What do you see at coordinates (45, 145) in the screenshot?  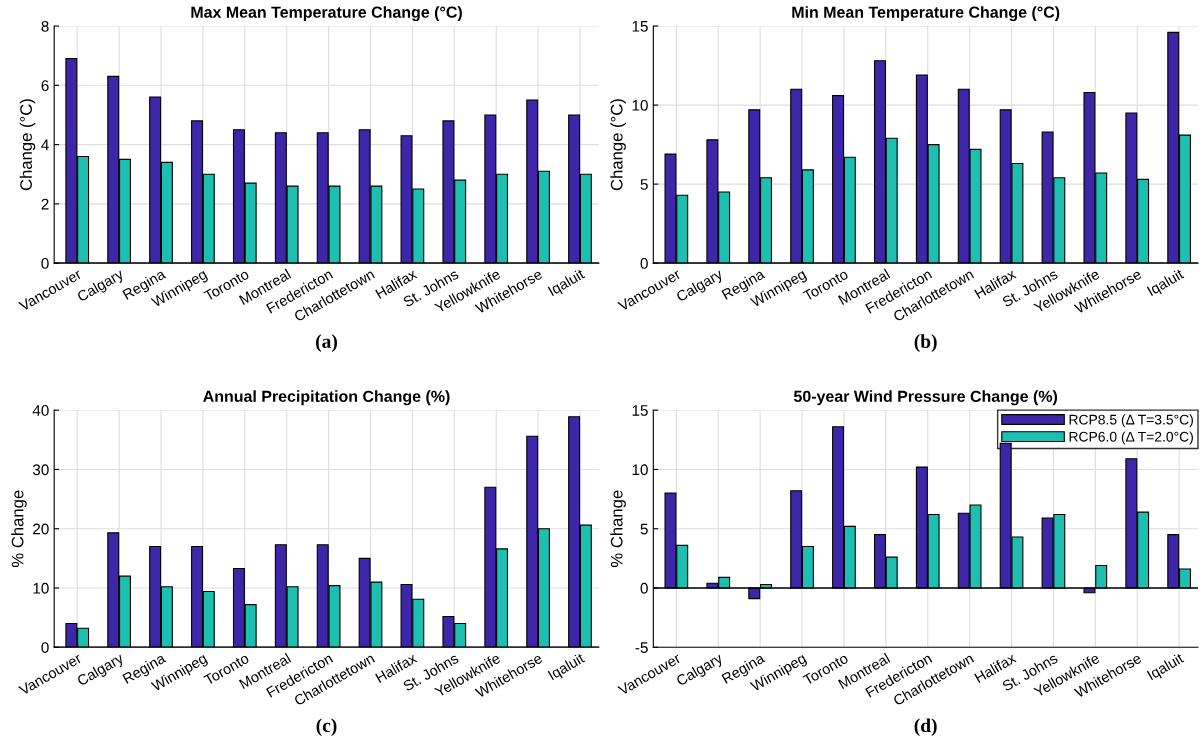 I see `y-tick-label: 4` at bounding box center [45, 145].